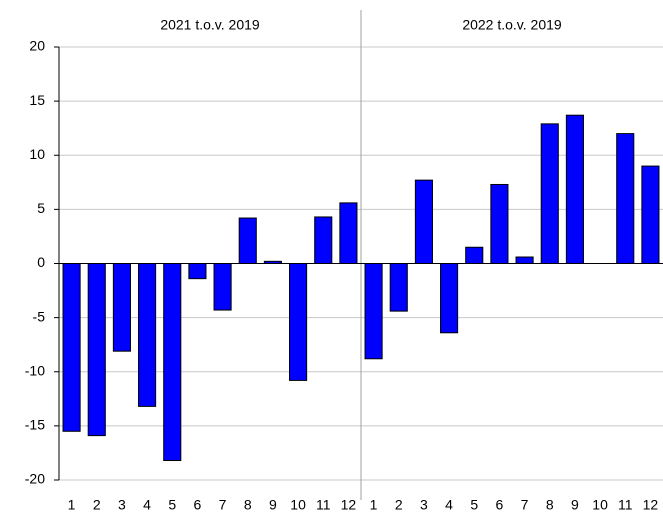 The width and height of the screenshot is (663, 516). What do you see at coordinates (41, 208) in the screenshot?
I see `y-tick-label: 5` at bounding box center [41, 208].